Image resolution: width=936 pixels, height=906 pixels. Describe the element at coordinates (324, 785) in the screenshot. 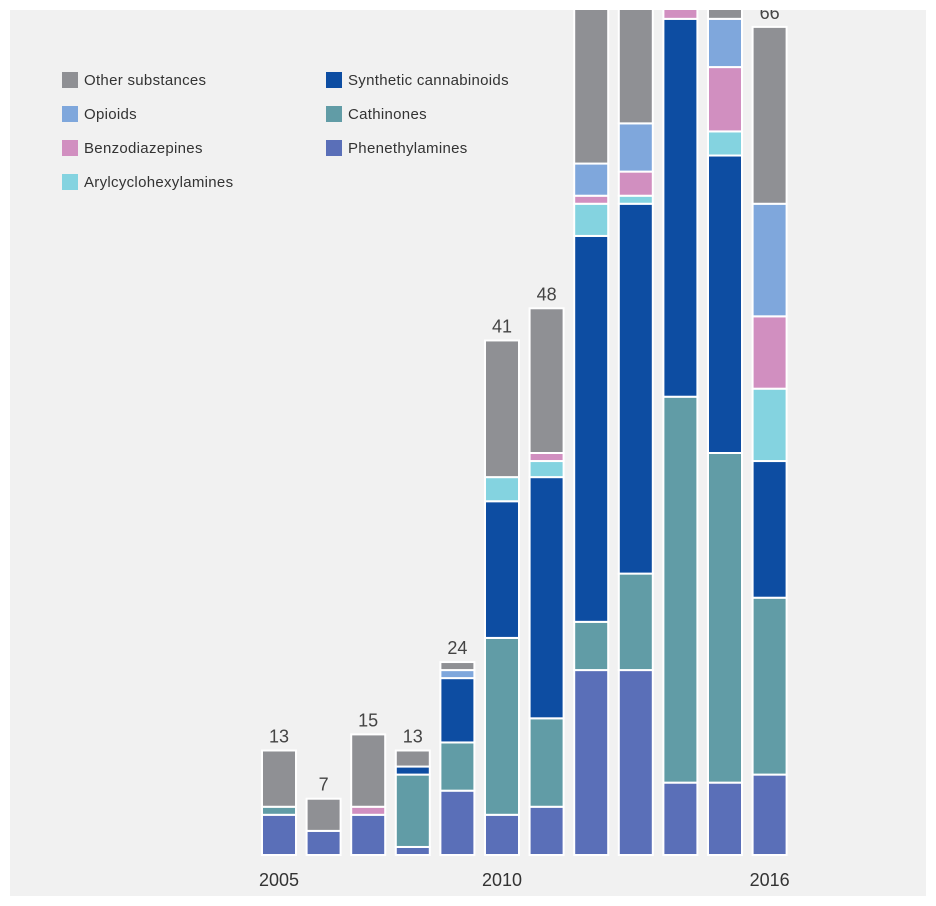

I see `bar-total-label-2006: 7` at that location.